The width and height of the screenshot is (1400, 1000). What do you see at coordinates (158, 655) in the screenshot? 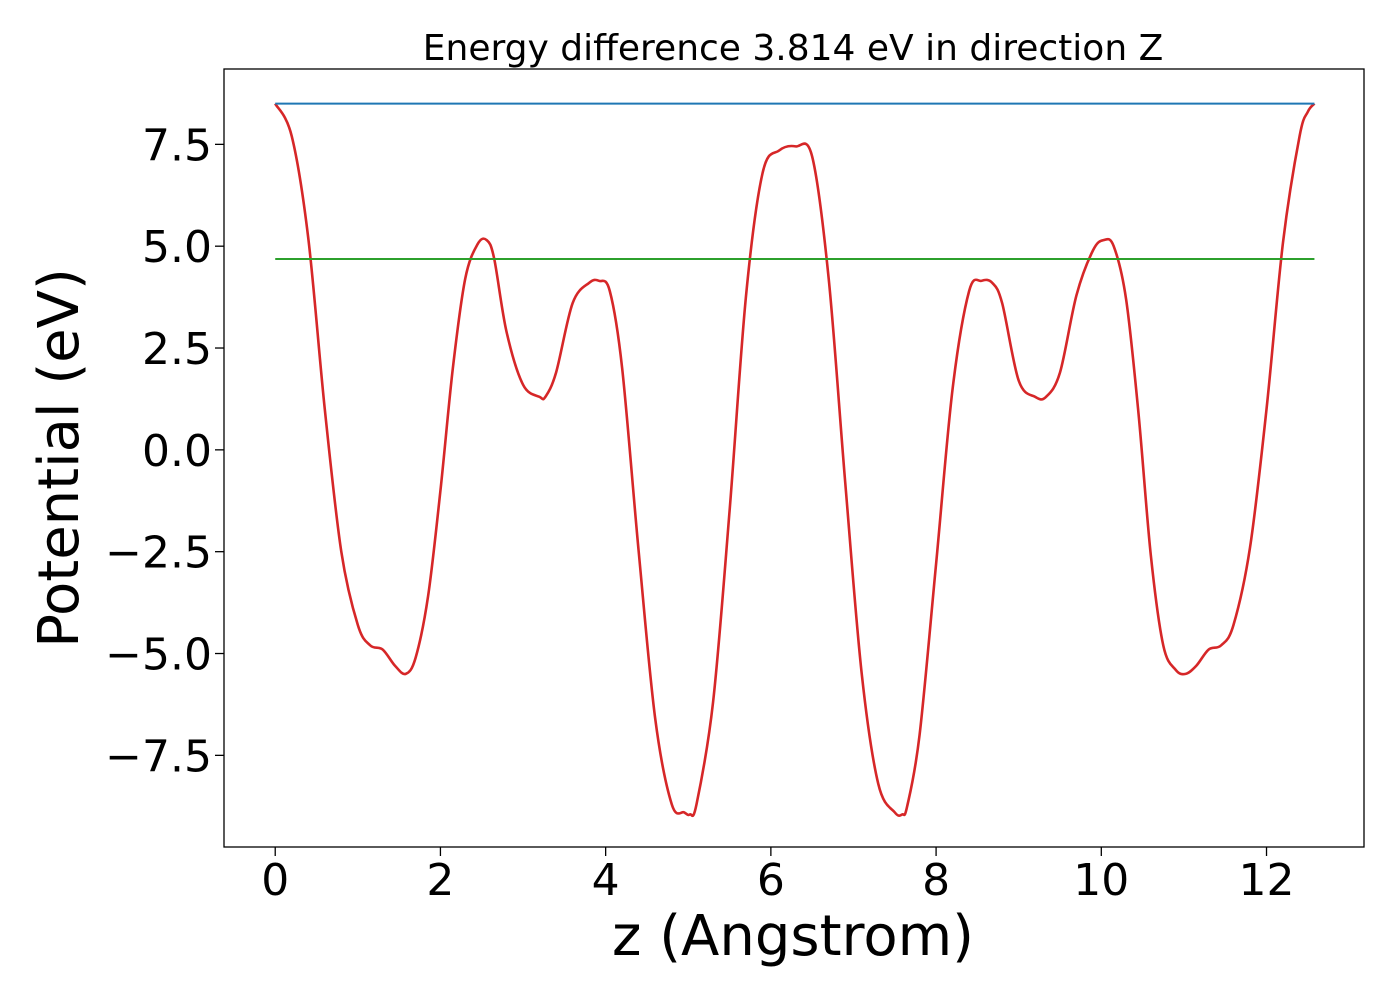
I see `y-tick-label: −5.0` at bounding box center [158, 655].